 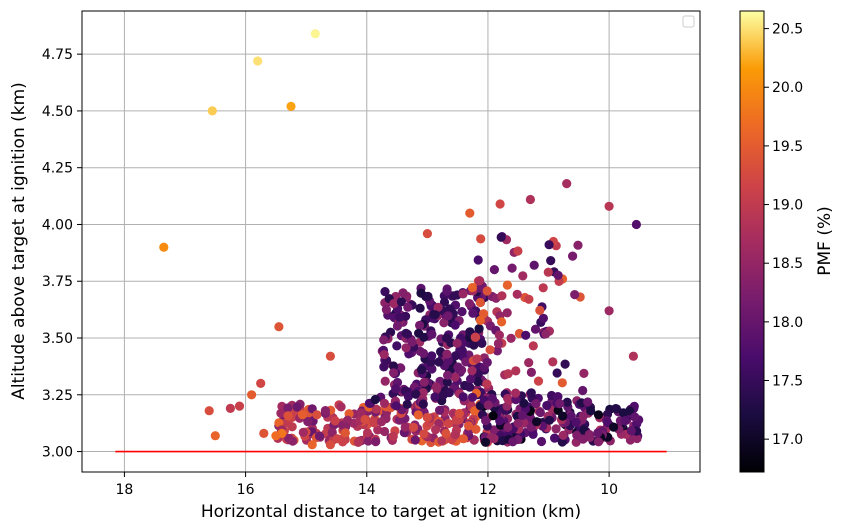 What do you see at coordinates (752, 241) in the screenshot?
I see `colorbar` at bounding box center [752, 241].